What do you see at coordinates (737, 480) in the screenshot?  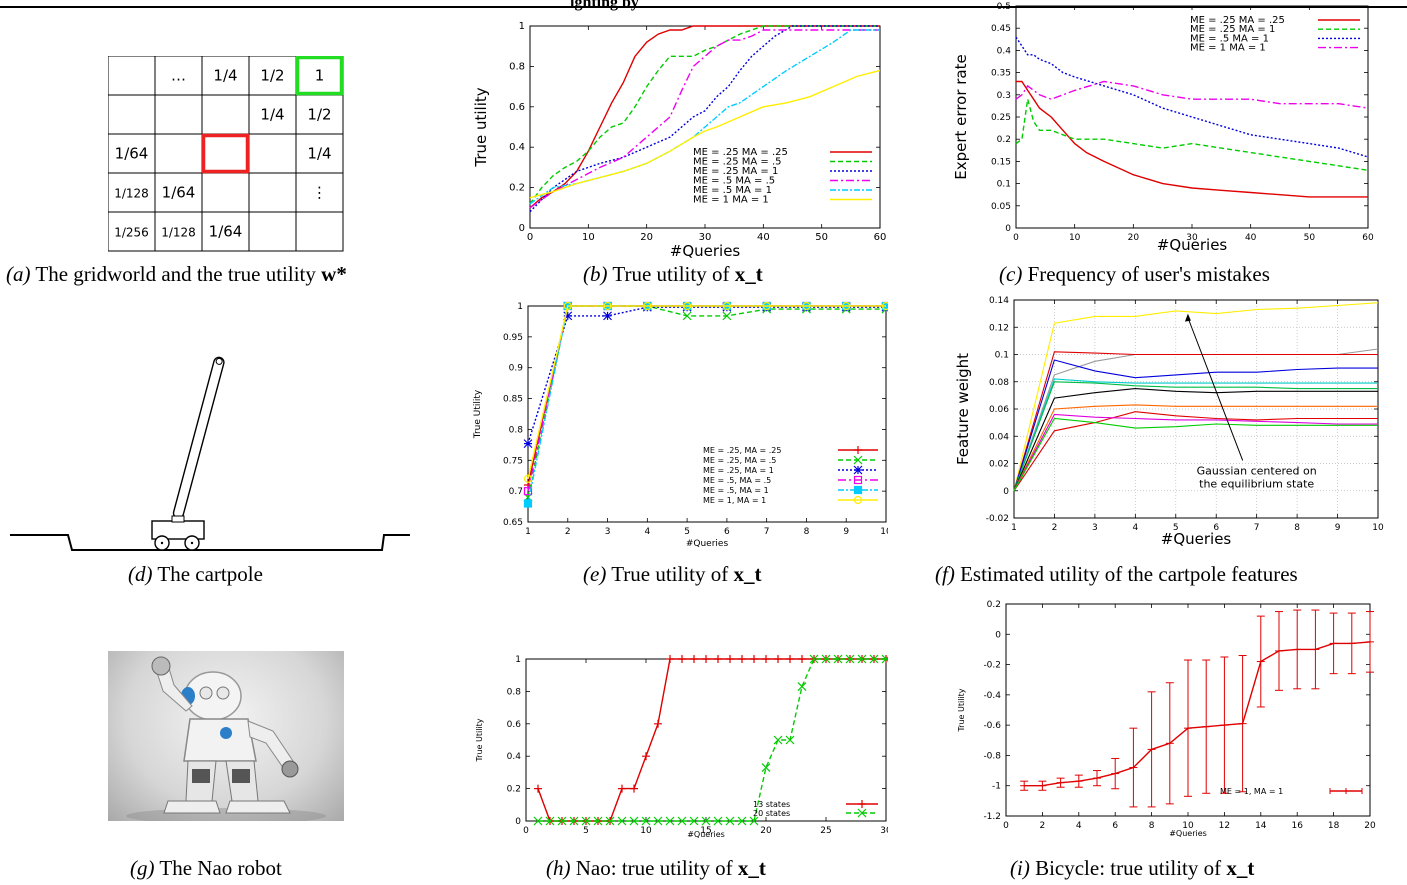 I see `legend-entry-label: ME = .5, MA = .5` at bounding box center [737, 480].